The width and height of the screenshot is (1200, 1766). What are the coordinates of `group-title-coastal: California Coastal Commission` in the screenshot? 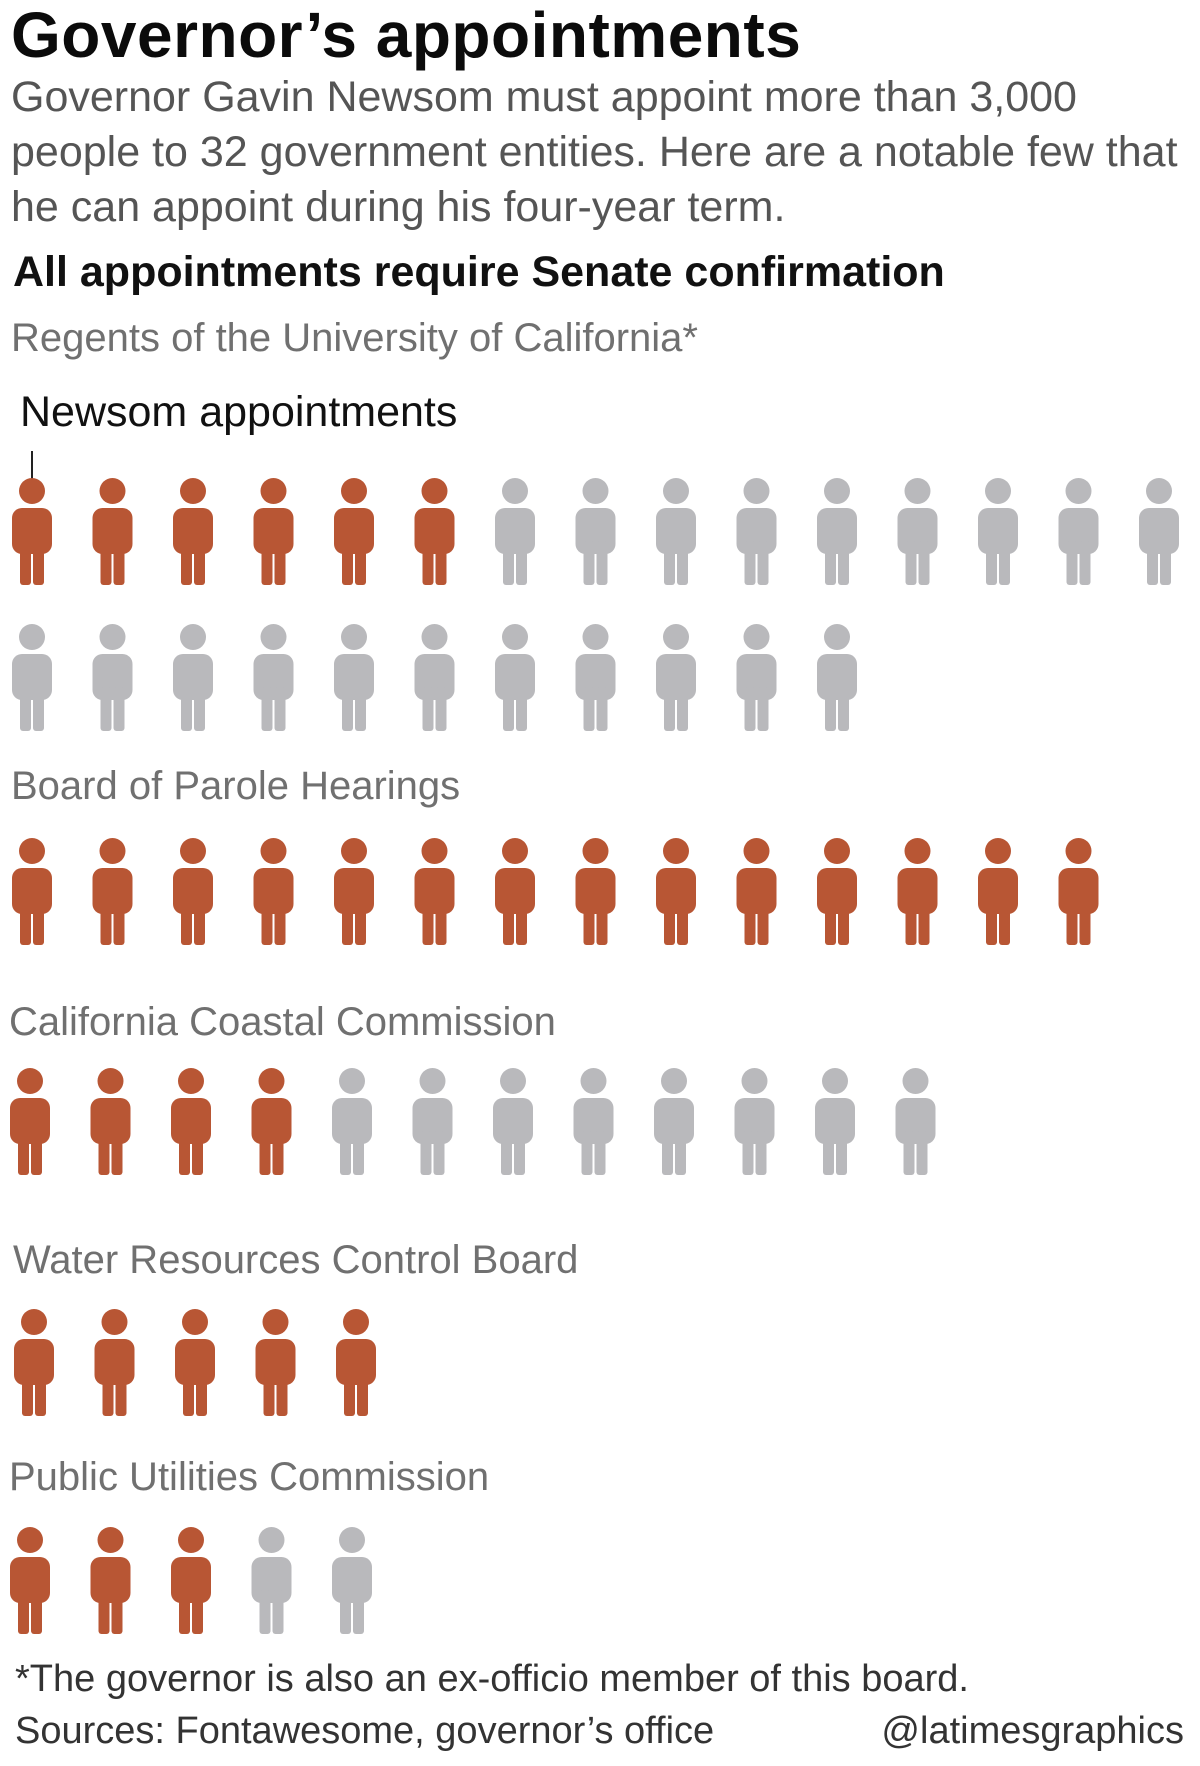 It's located at (282, 1022).